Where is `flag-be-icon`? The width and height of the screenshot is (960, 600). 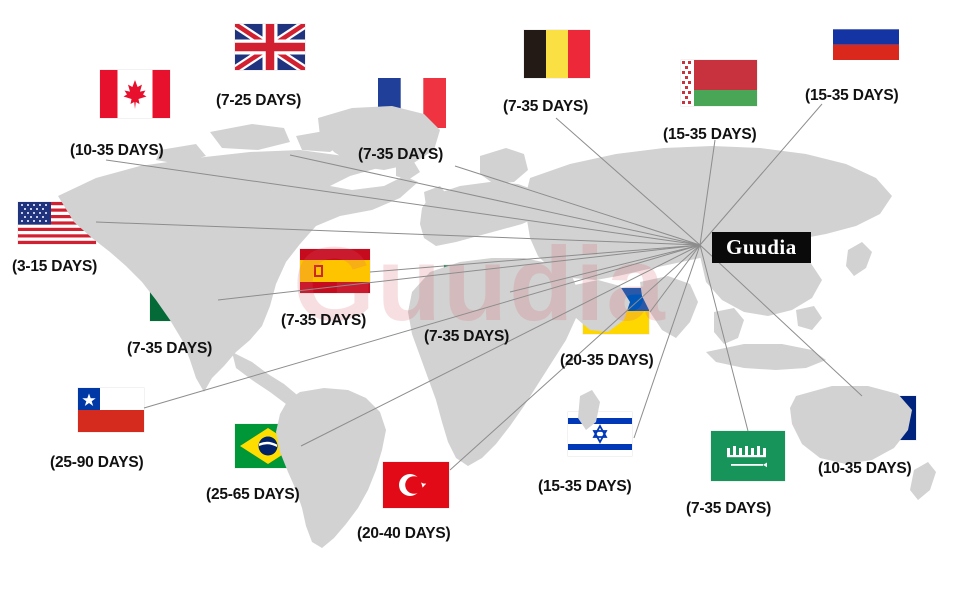 flag-be-icon is located at coordinates (557, 54).